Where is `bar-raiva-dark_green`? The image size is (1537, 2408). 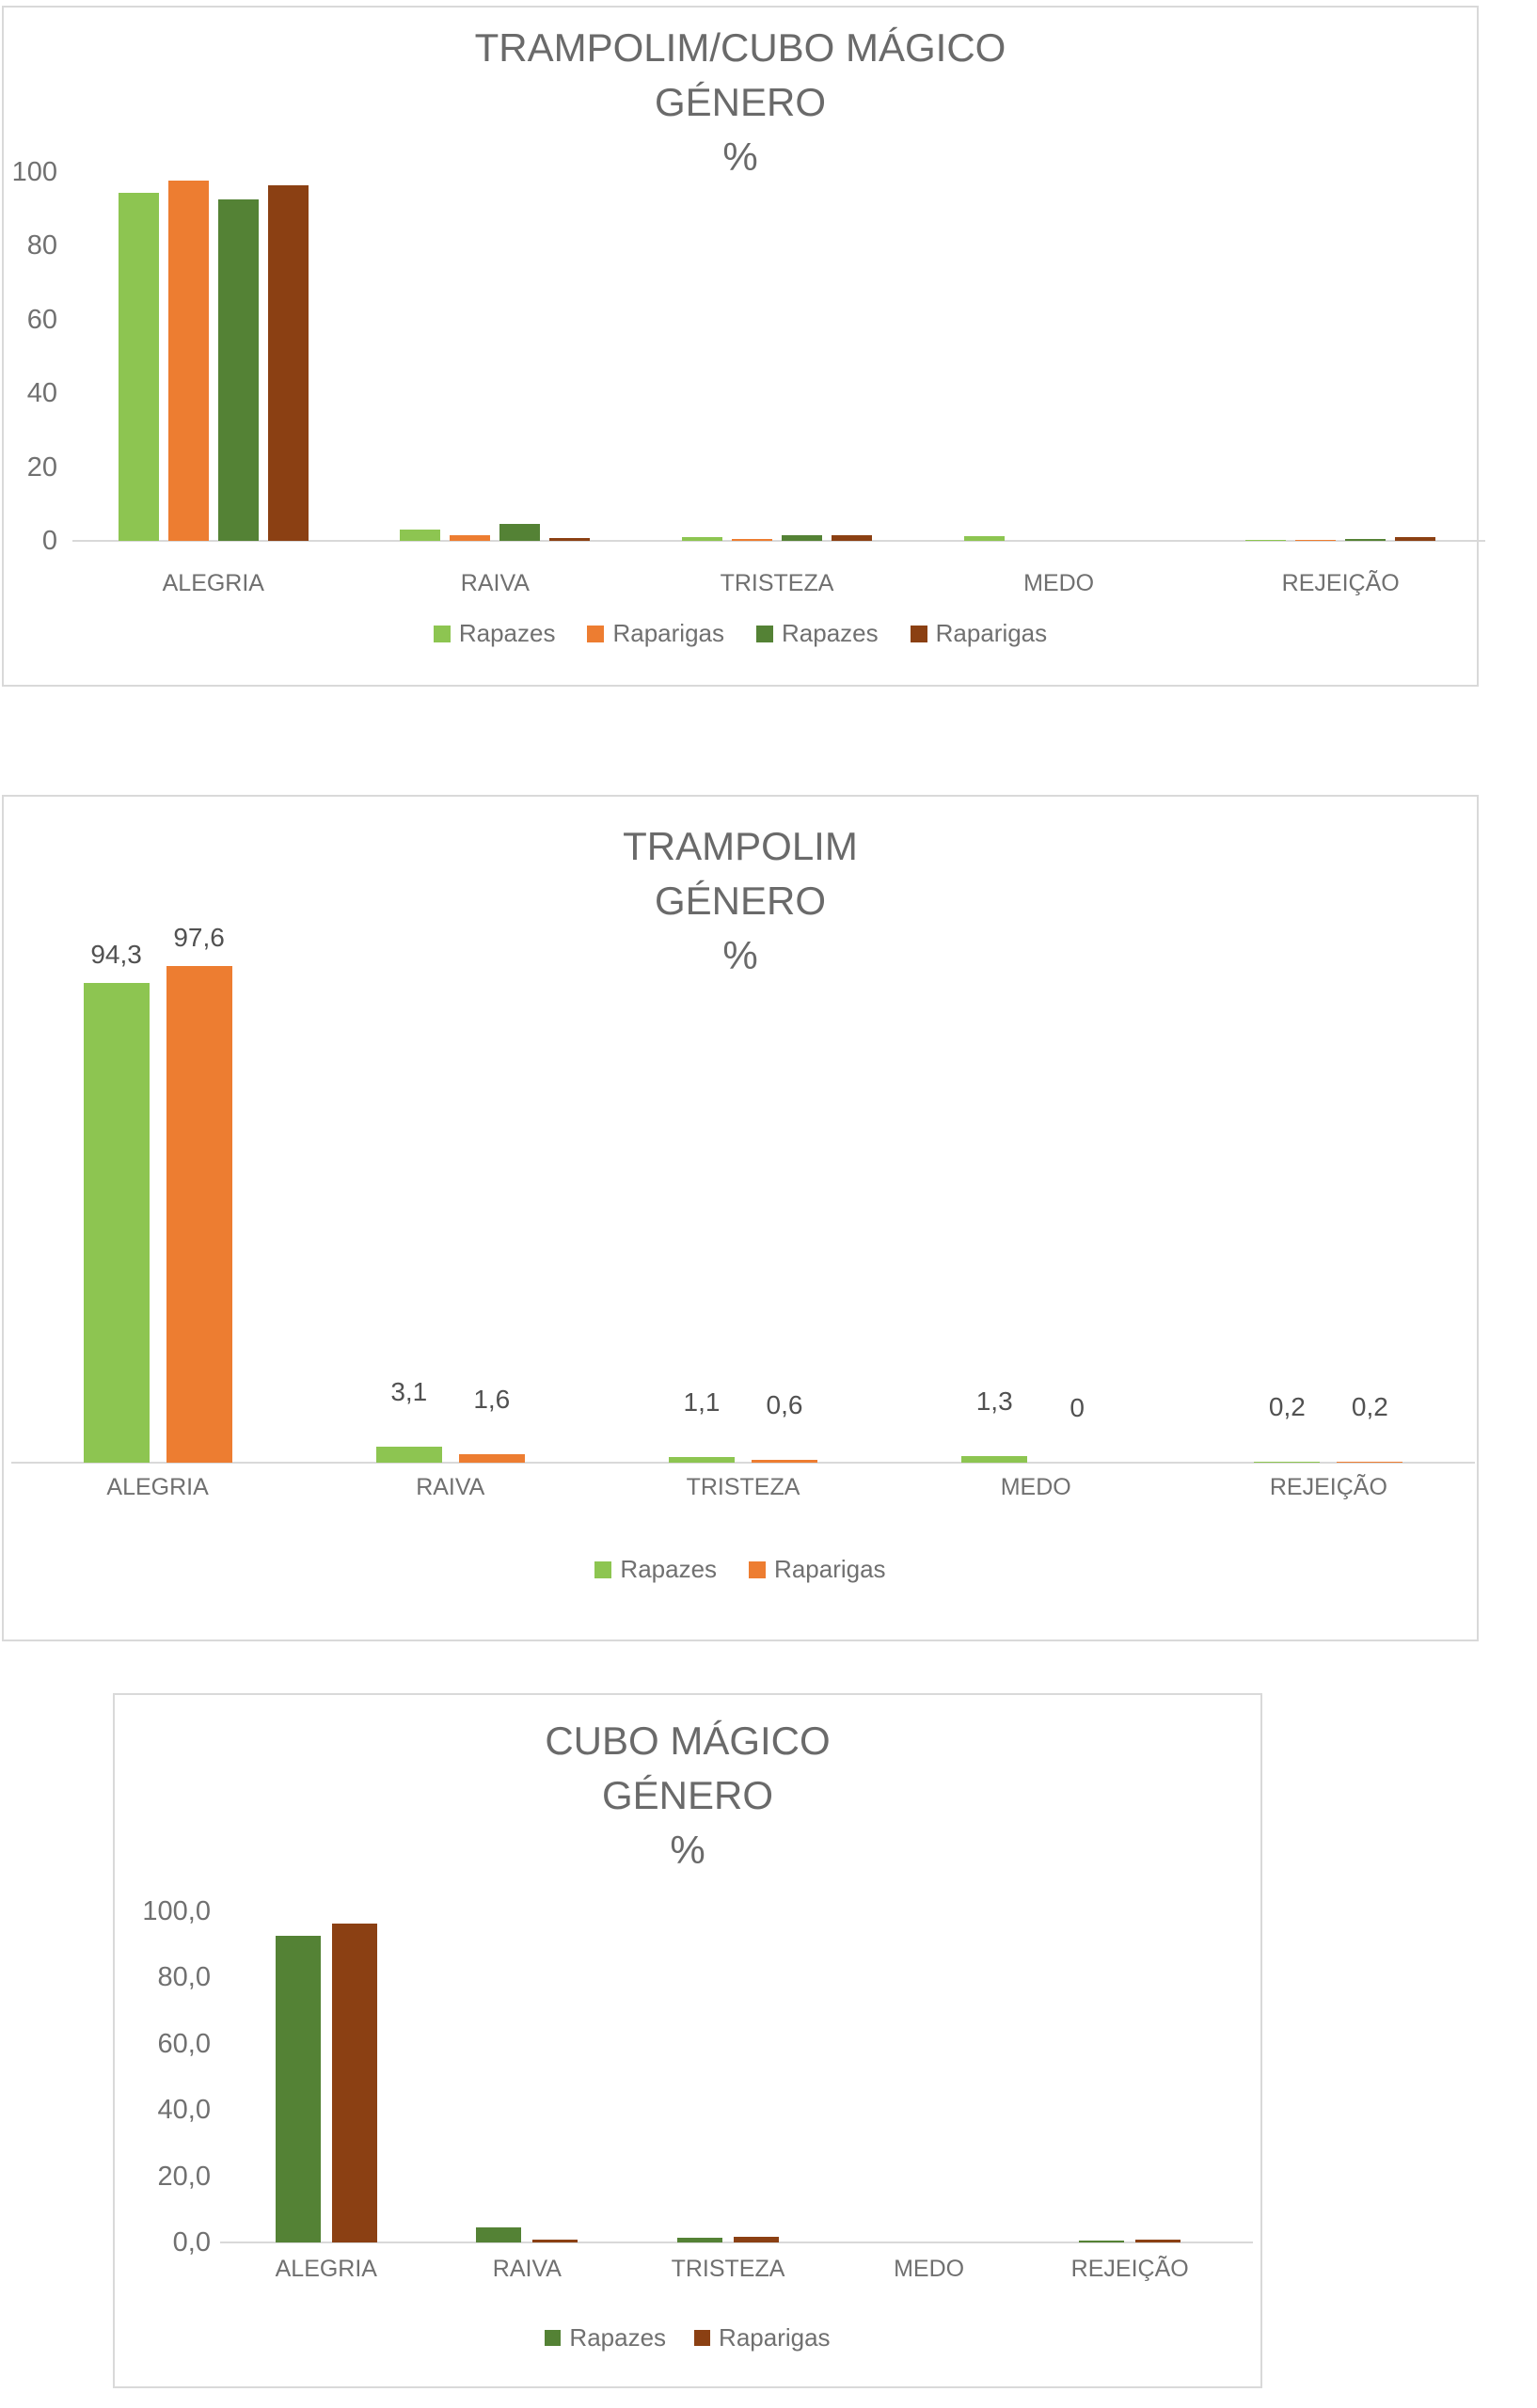
bar-raiva-dark_green is located at coordinates (499, 2234).